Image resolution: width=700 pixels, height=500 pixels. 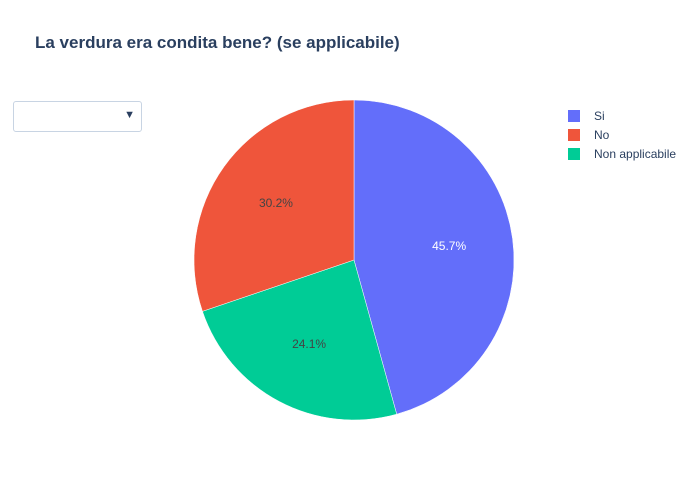 What do you see at coordinates (276, 203) in the screenshot?
I see `pie-label-no: 30.2%` at bounding box center [276, 203].